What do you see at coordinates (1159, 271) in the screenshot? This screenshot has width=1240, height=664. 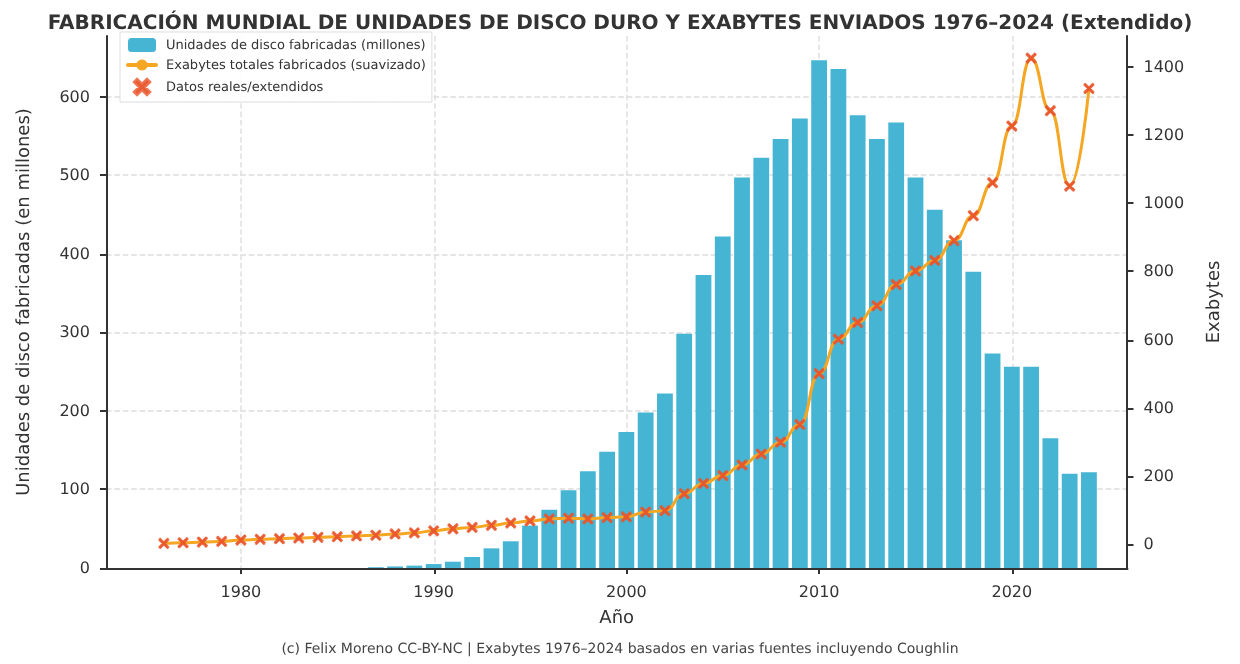 I see `y2-tick-label: 800` at bounding box center [1159, 271].